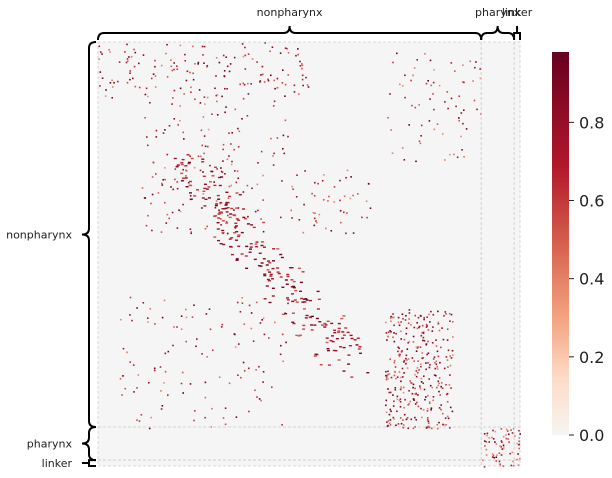  What do you see at coordinates (591, 435) in the screenshot?
I see `colorbar-tick-label: 0.0` at bounding box center [591, 435].